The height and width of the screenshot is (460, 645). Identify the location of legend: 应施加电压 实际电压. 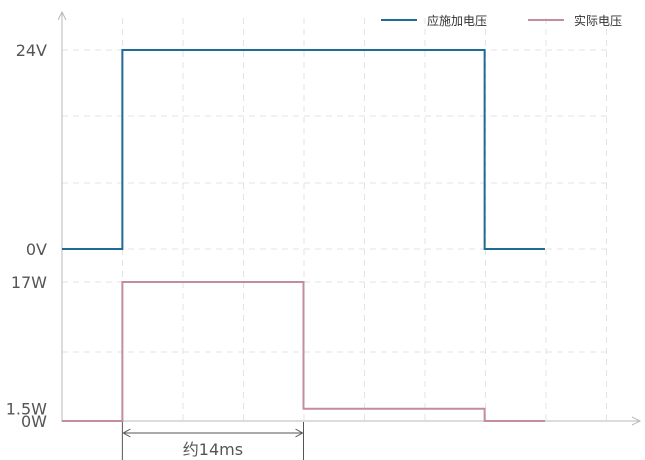
(501, 20).